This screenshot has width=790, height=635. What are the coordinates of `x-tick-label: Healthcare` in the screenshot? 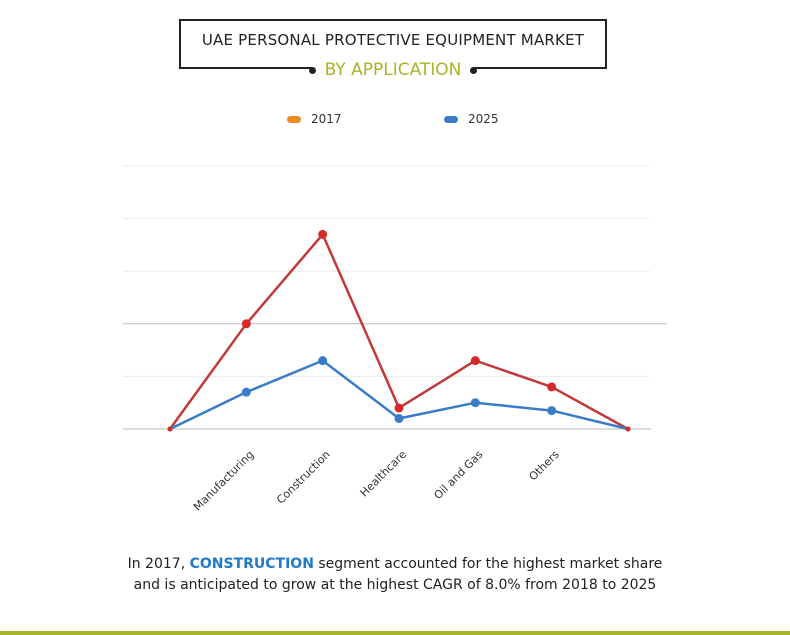 It's located at (384, 474).